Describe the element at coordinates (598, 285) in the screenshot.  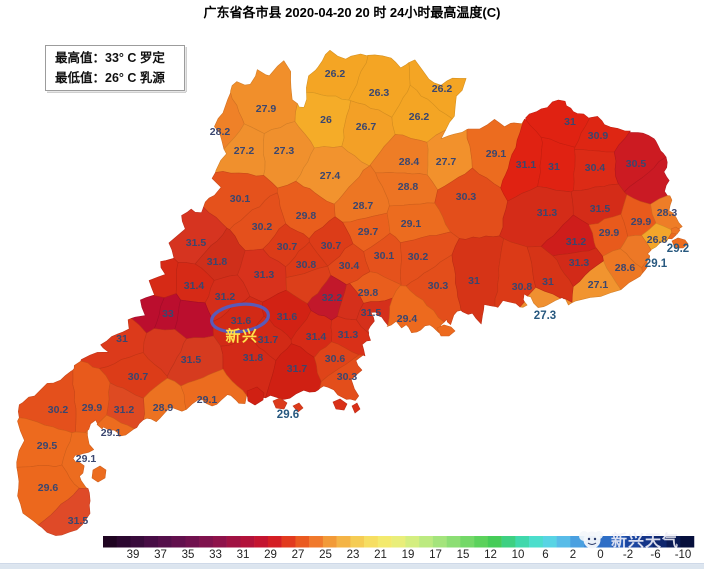
I see `svg-text: 27.1` at that location.